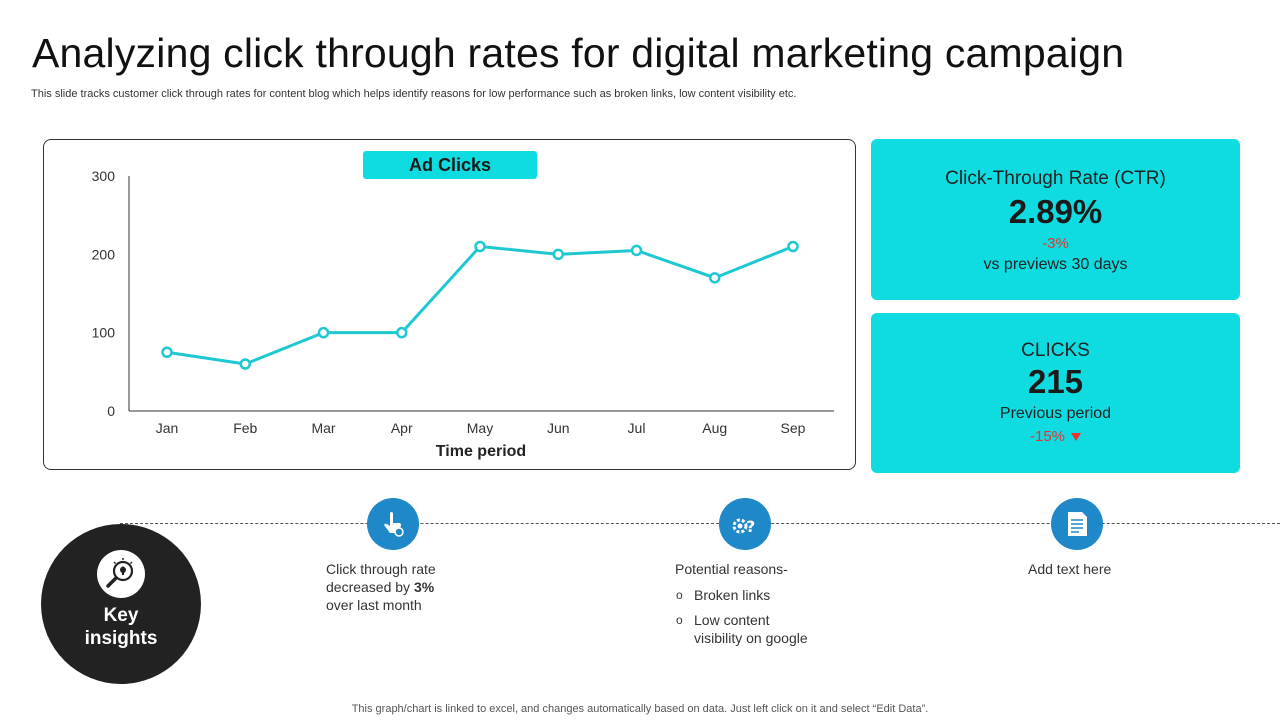 The height and width of the screenshot is (720, 1280). What do you see at coordinates (751, 638) in the screenshot?
I see `reason-low-visibility-line2: visibility on google` at bounding box center [751, 638].